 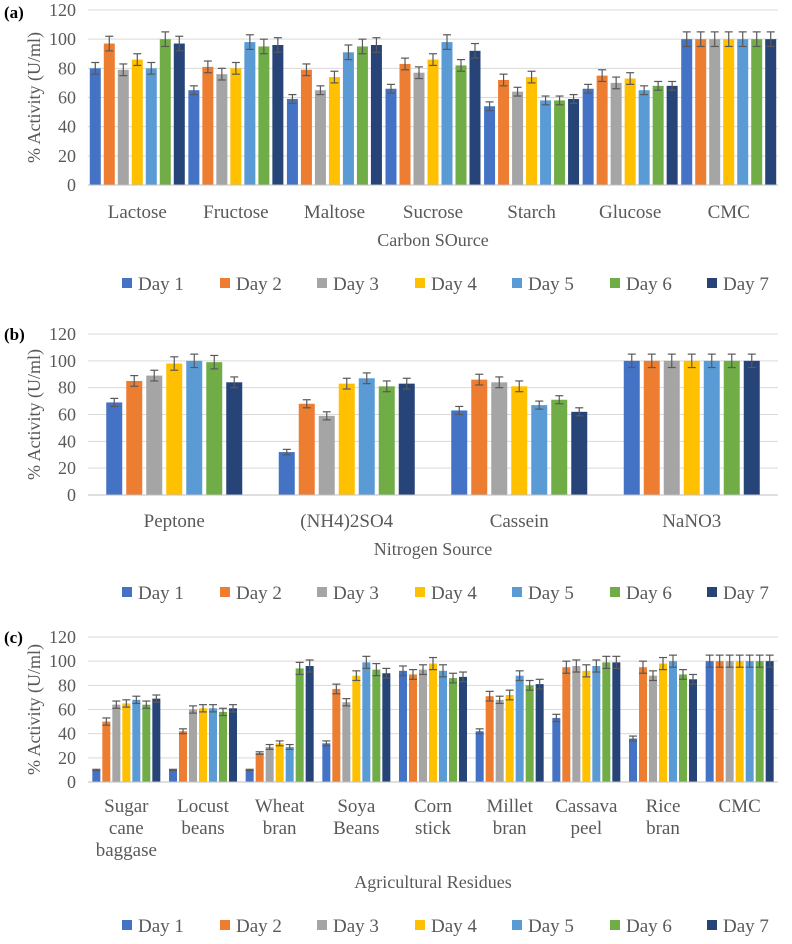 I want to click on x-tick-label: Rice, so click(x=663, y=806).